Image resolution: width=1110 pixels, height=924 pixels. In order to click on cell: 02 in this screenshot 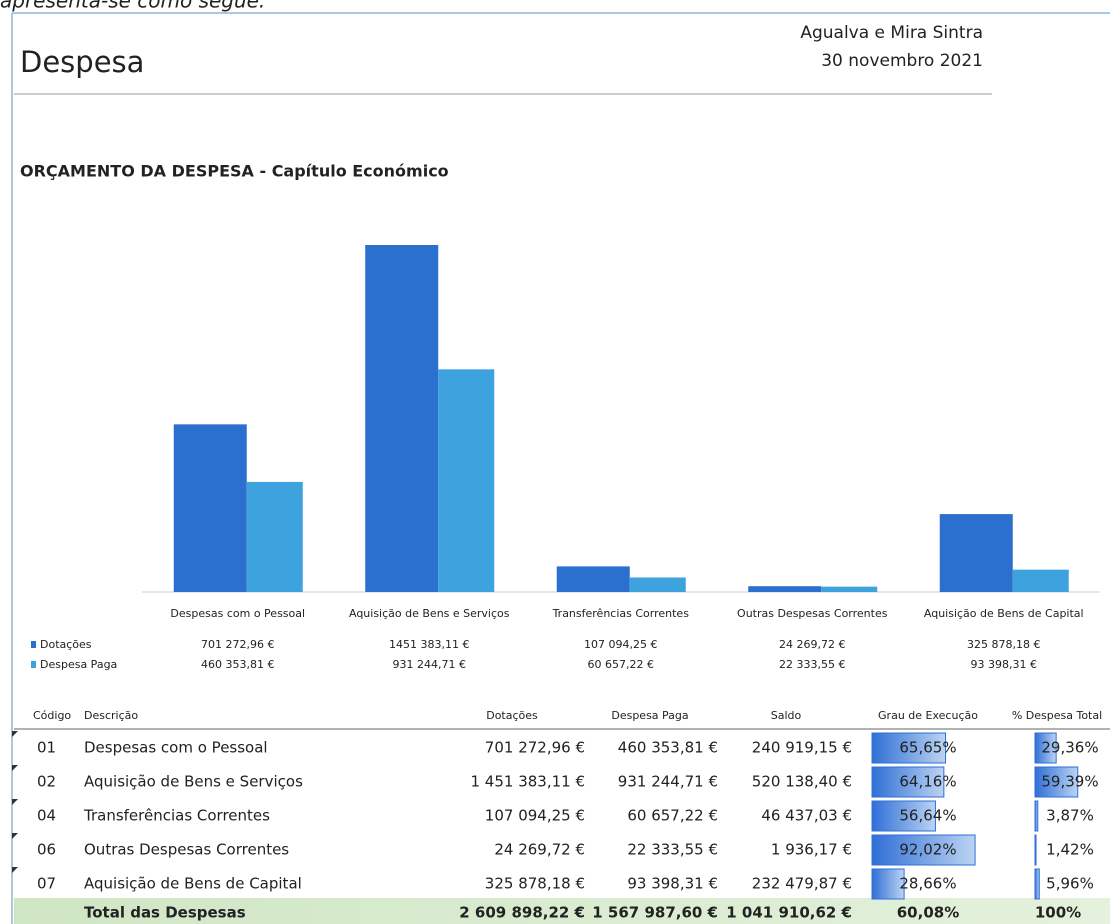, I will do `click(46, 782)`.